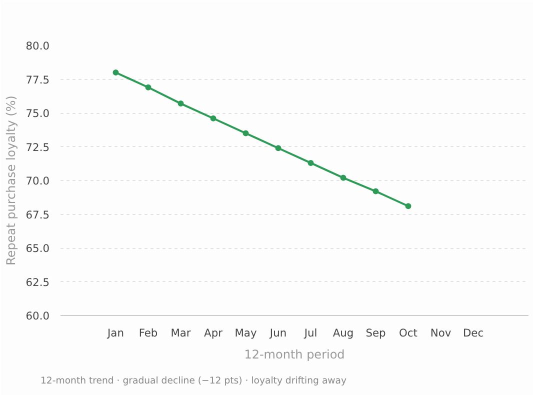 This screenshot has width=533, height=395. What do you see at coordinates (473, 333) in the screenshot?
I see `x-tick-label: Dec` at bounding box center [473, 333].